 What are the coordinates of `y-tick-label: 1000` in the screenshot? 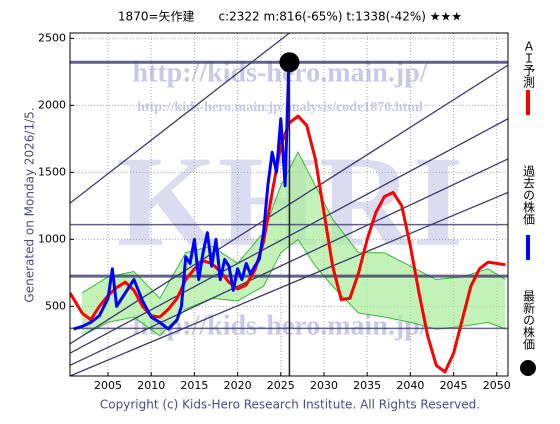 It's located at (52, 238).